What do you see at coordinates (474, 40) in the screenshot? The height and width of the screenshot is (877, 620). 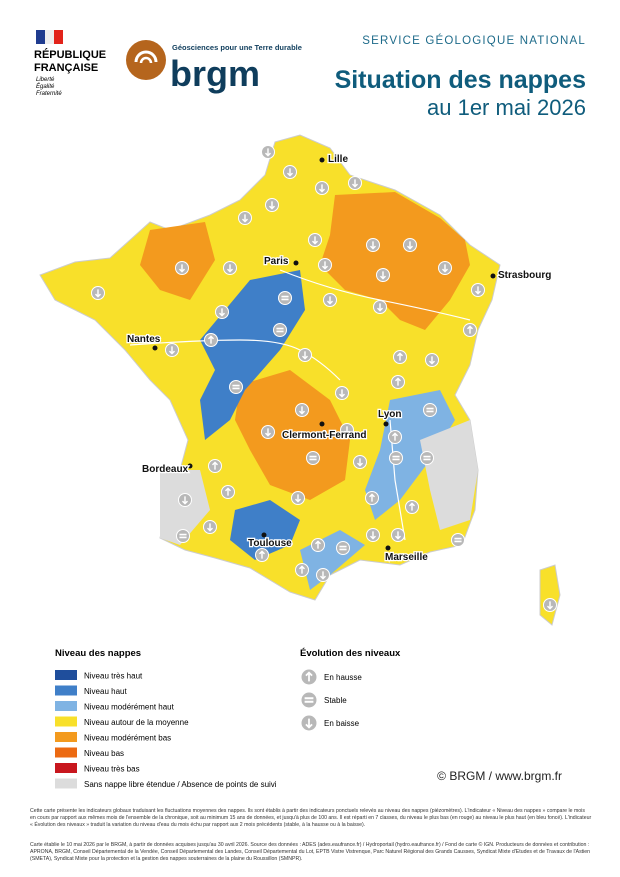 I see `service: SERVICE GÉOLOGIQUE NATIONAL` at bounding box center [474, 40].